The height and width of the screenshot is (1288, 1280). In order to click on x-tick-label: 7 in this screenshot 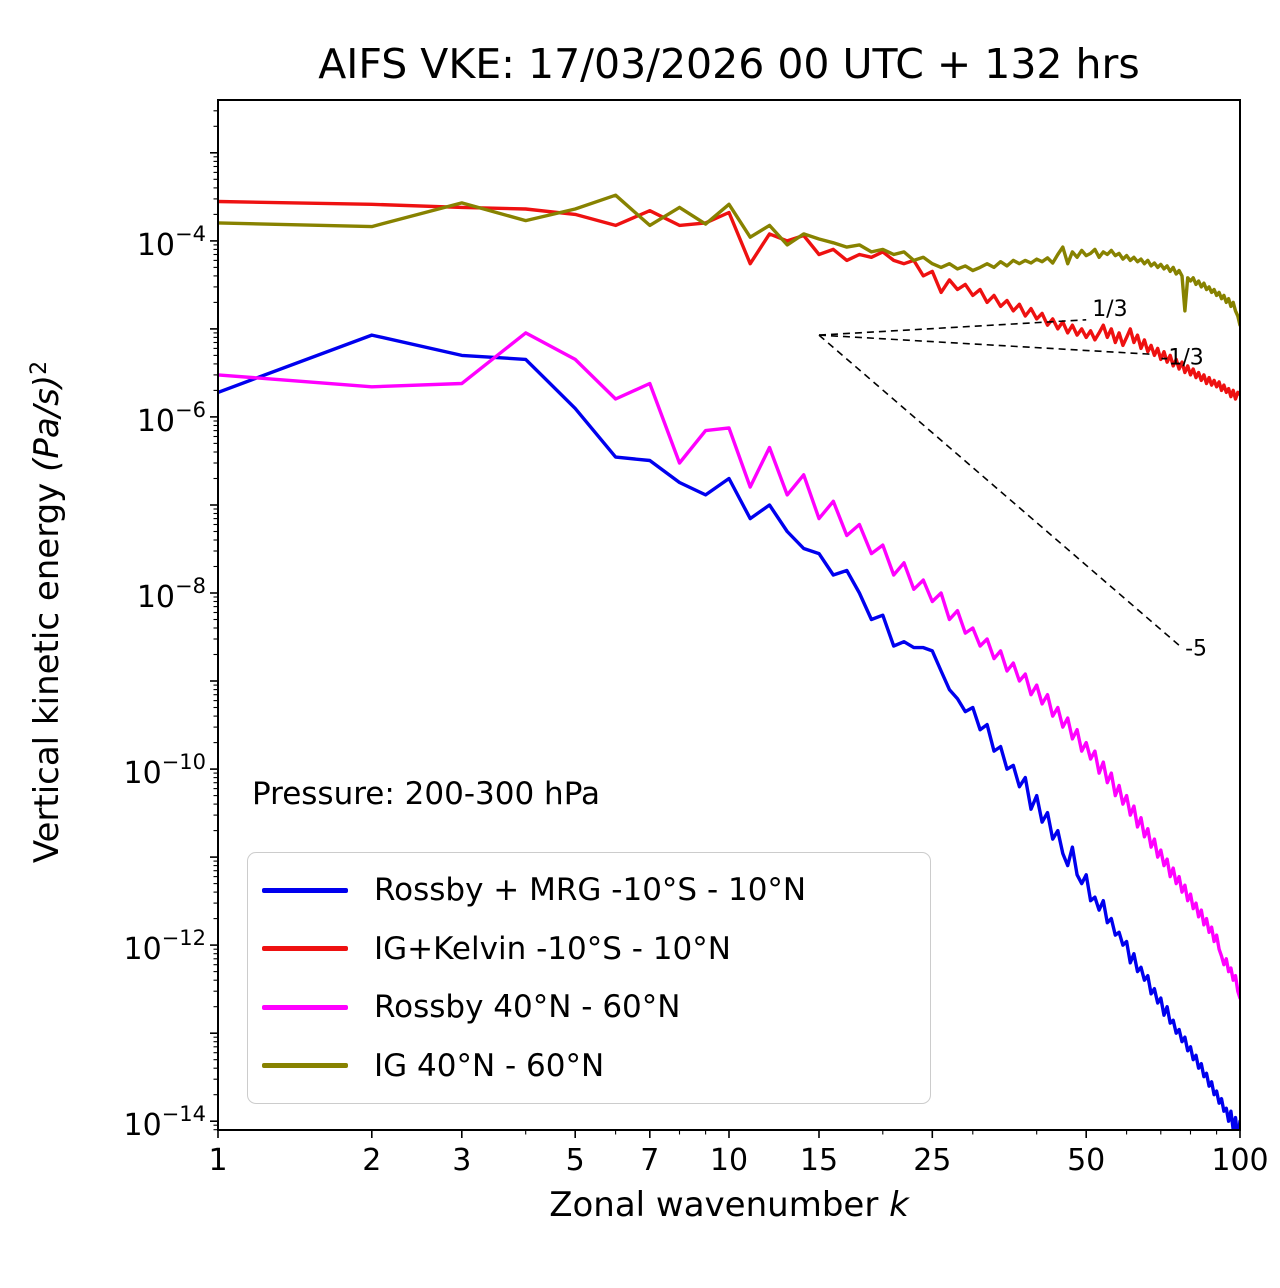, I will do `click(649, 1160)`.